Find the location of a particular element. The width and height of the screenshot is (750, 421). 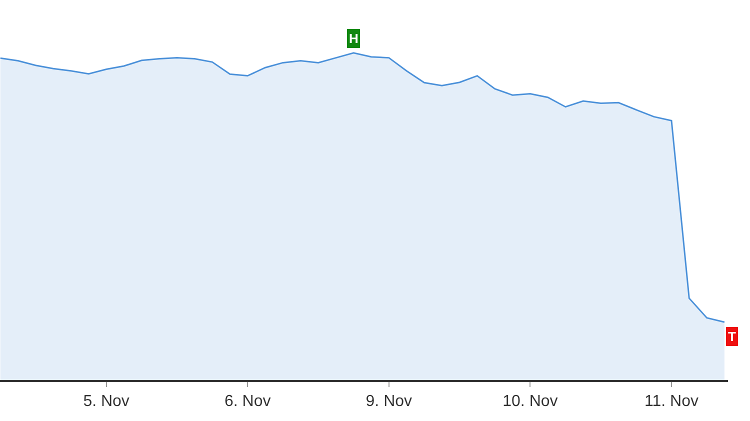

x-tick-label: 11. Nov is located at coordinates (671, 401).